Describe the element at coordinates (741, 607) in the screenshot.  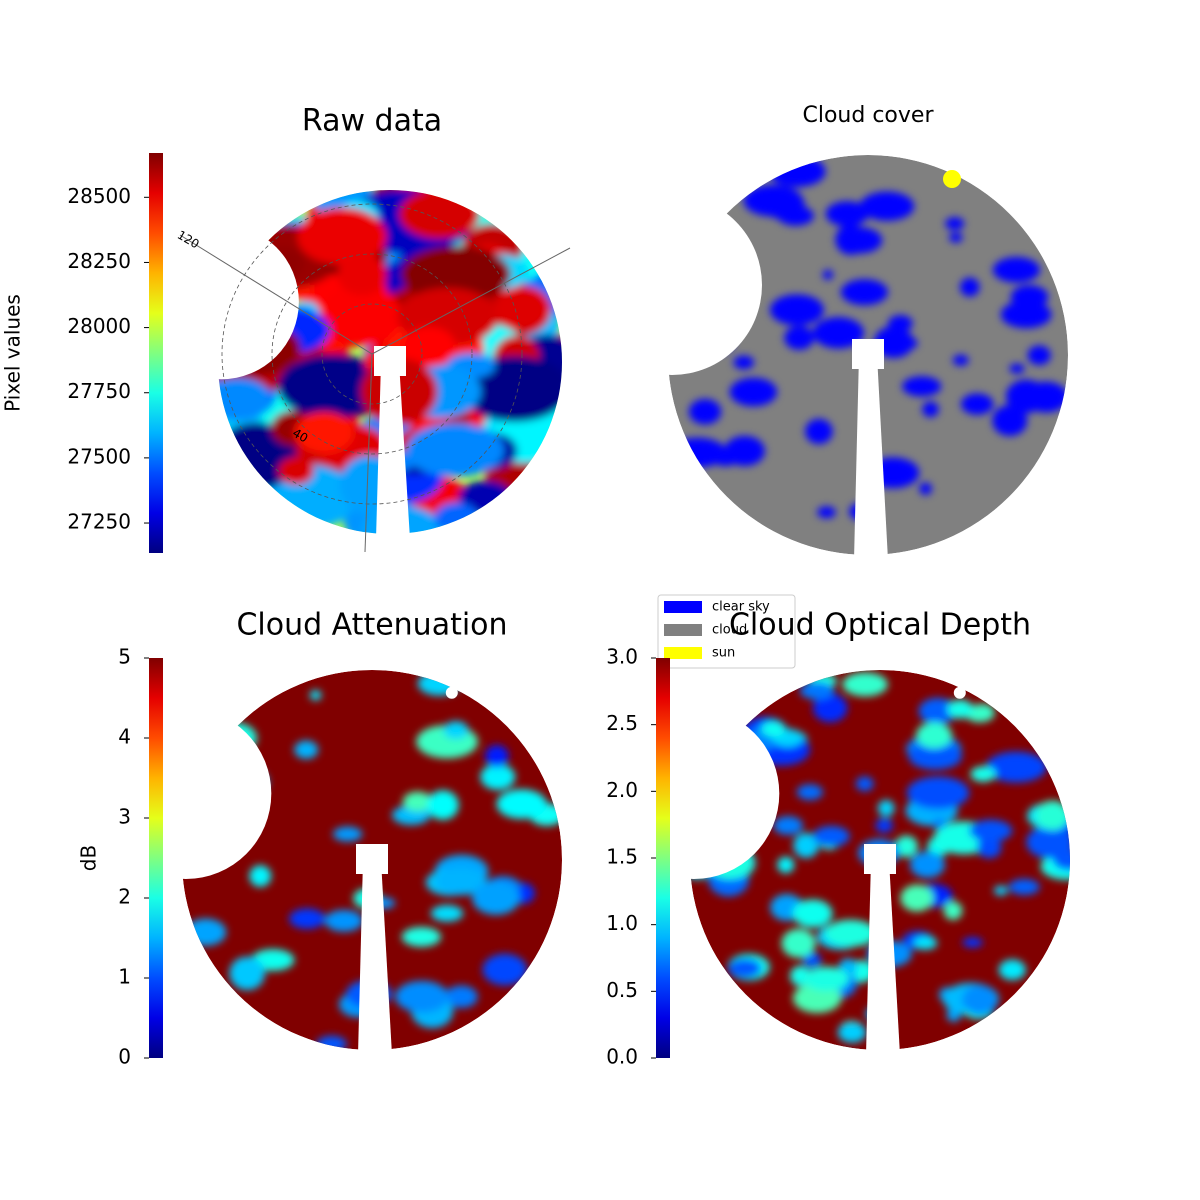
I see `legend-label: clear sky` at that location.